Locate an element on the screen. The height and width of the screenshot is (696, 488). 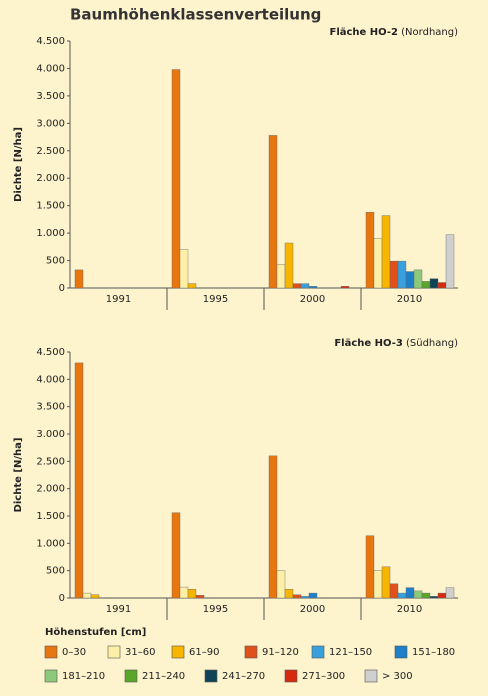
panel-label: Fläche HO-2 (Nordhang) is located at coordinates (393, 32).